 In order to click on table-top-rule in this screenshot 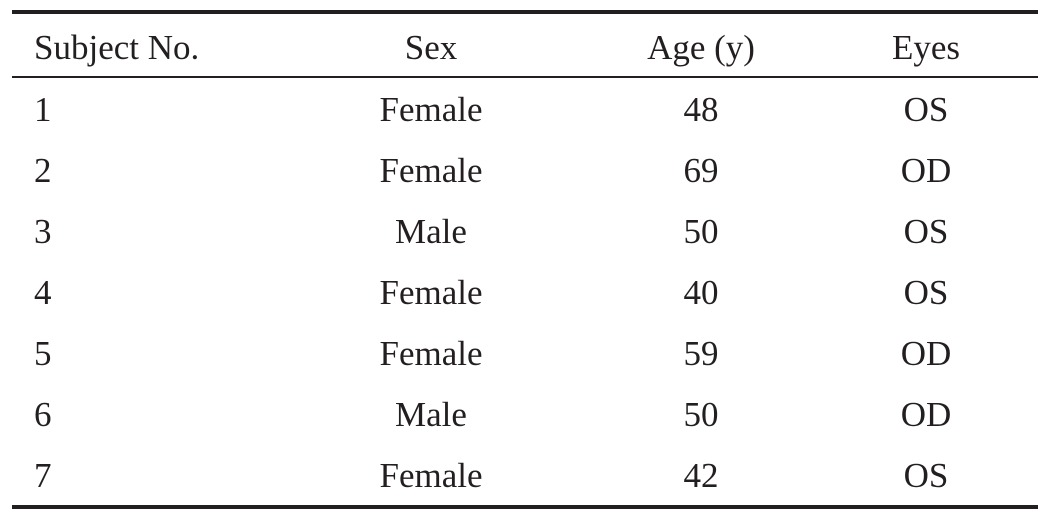, I will do `click(525, 12)`.